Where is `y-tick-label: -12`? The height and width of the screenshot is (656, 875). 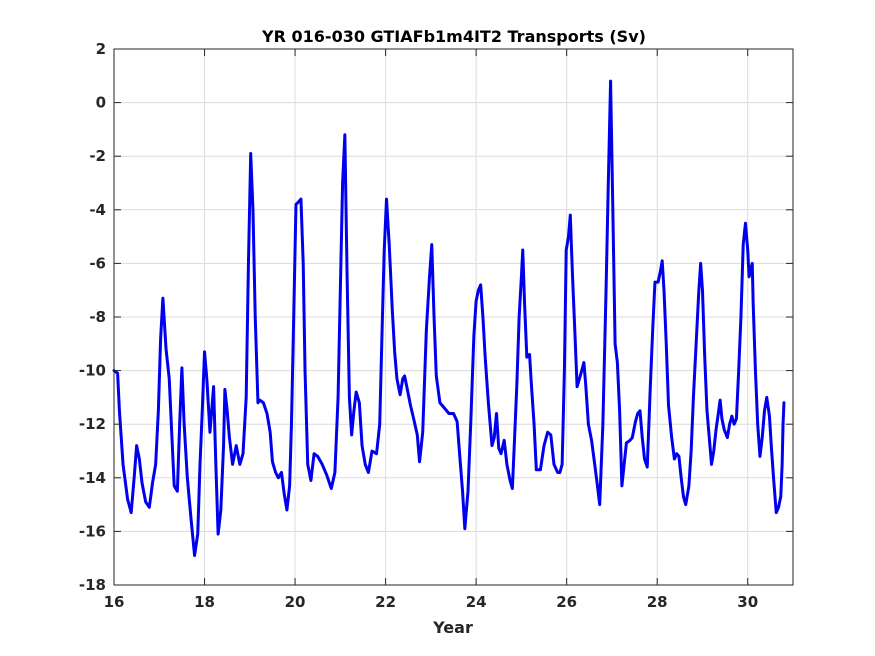 y-tick-label: -12 is located at coordinates (92, 424).